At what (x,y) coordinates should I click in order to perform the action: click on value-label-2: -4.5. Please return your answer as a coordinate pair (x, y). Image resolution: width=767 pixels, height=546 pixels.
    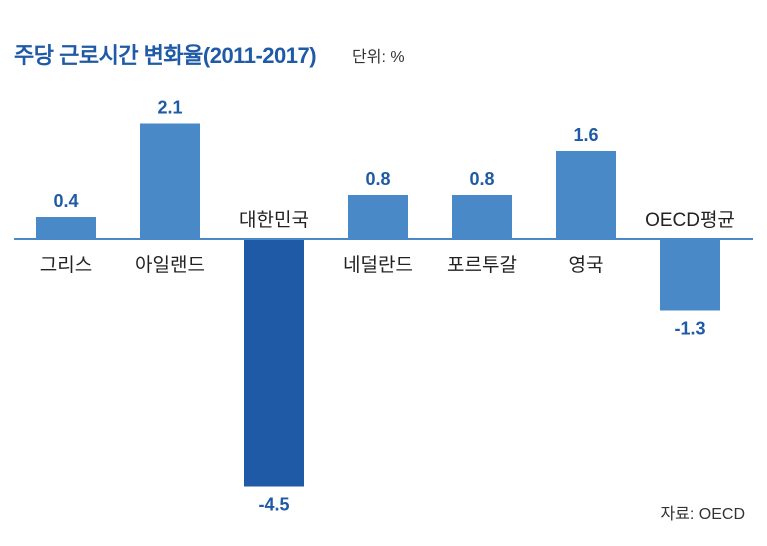
    Looking at the image, I should click on (273, 505).